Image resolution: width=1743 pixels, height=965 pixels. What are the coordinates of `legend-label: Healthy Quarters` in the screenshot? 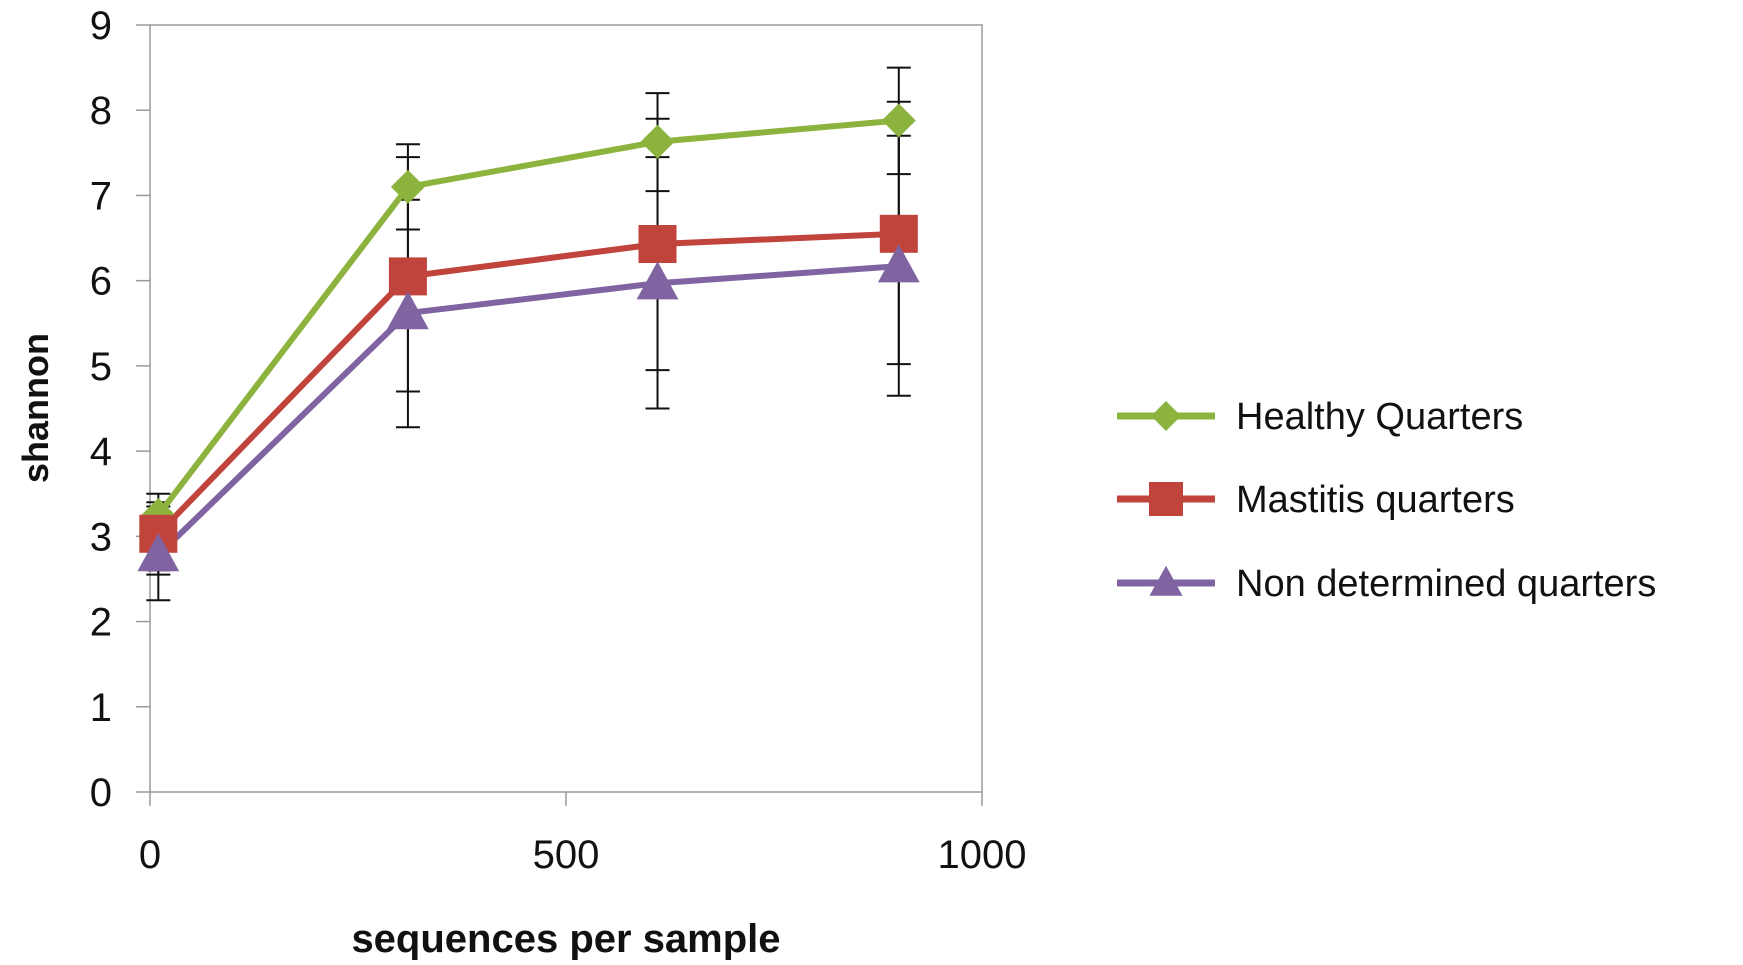 It's located at (1379, 417).